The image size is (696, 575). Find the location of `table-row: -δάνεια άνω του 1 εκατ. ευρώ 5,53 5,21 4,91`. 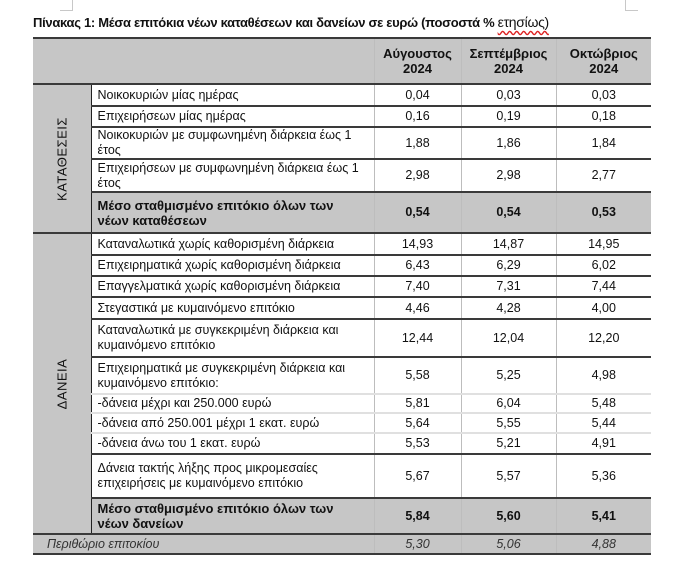

table-row: -δάνεια άνω του 1 εκατ. ευρώ 5,53 5,21 4,91 is located at coordinates (342, 443).